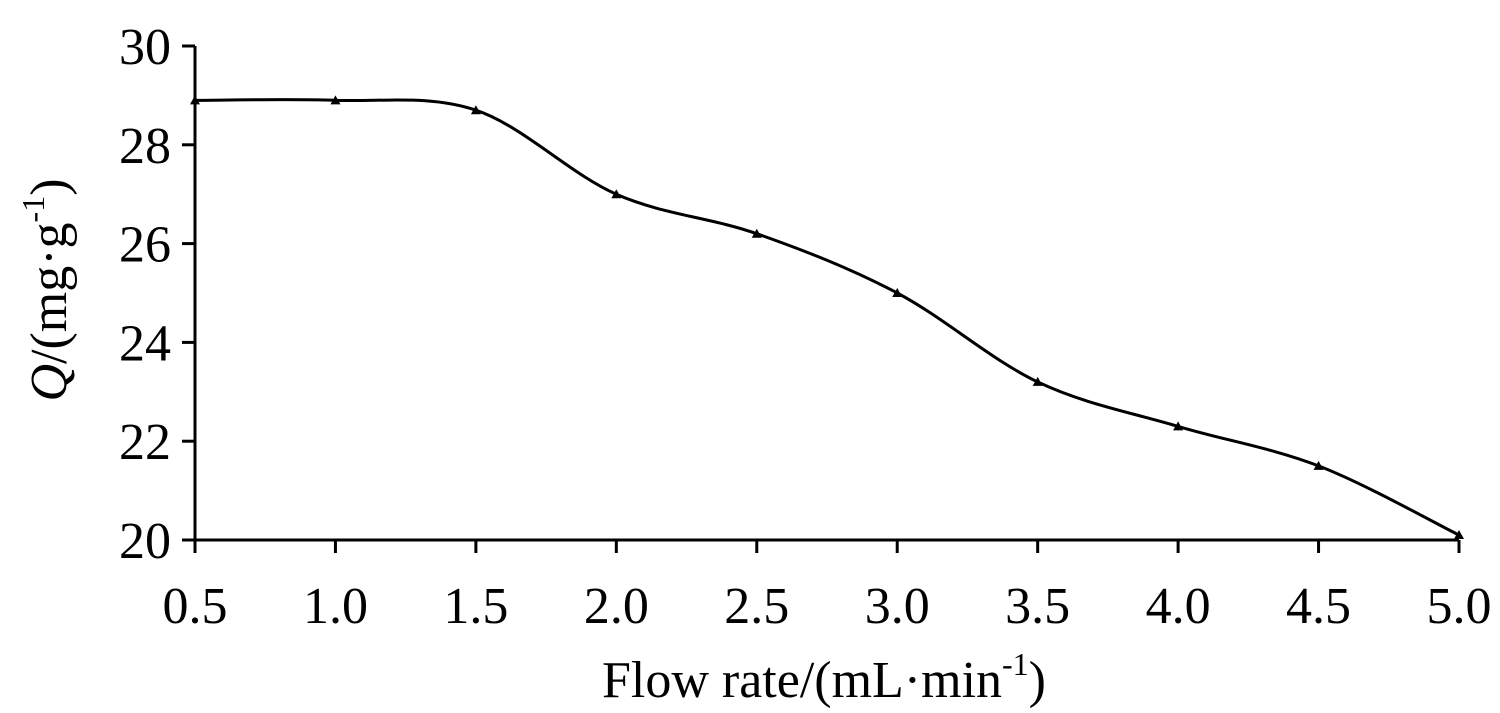 Image resolution: width=1500 pixels, height=713 pixels. I want to click on x-tick-label: 4.5, so click(1318, 606).